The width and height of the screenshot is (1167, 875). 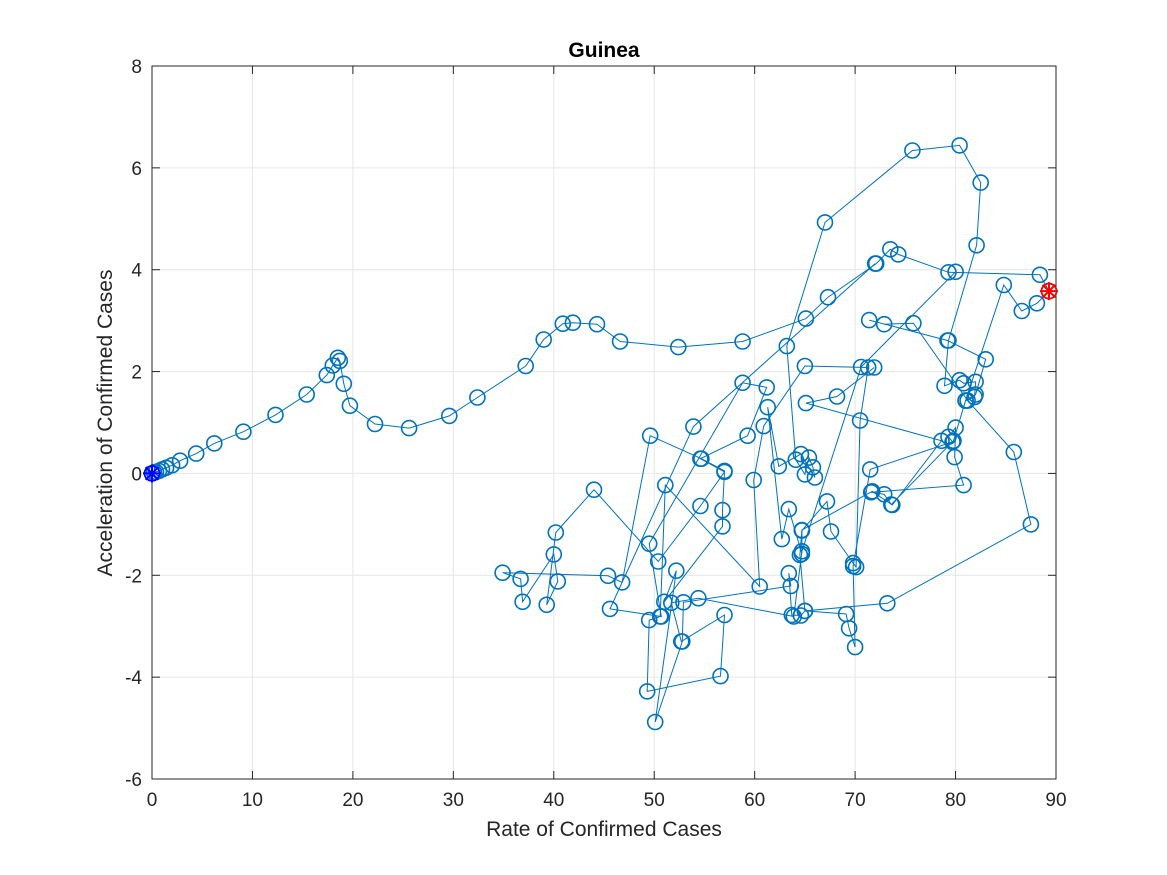 I want to click on start-marker, so click(x=152, y=473).